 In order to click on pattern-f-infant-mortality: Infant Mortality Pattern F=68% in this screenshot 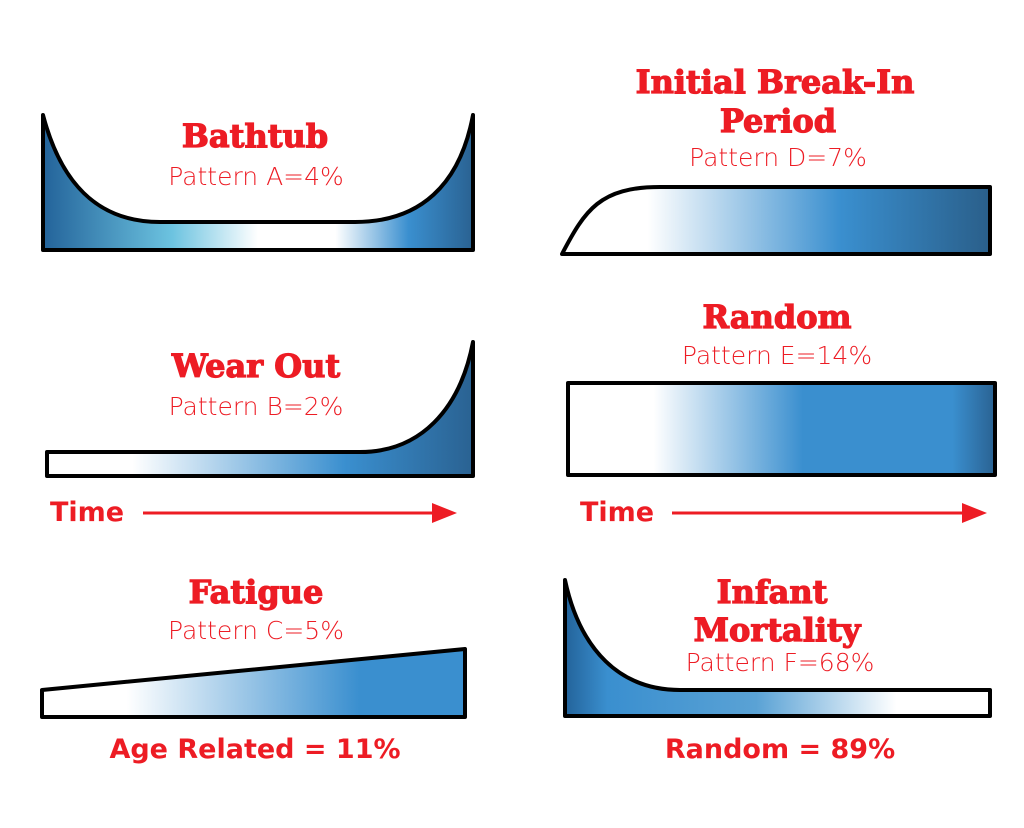, I will do `click(777, 645)`.